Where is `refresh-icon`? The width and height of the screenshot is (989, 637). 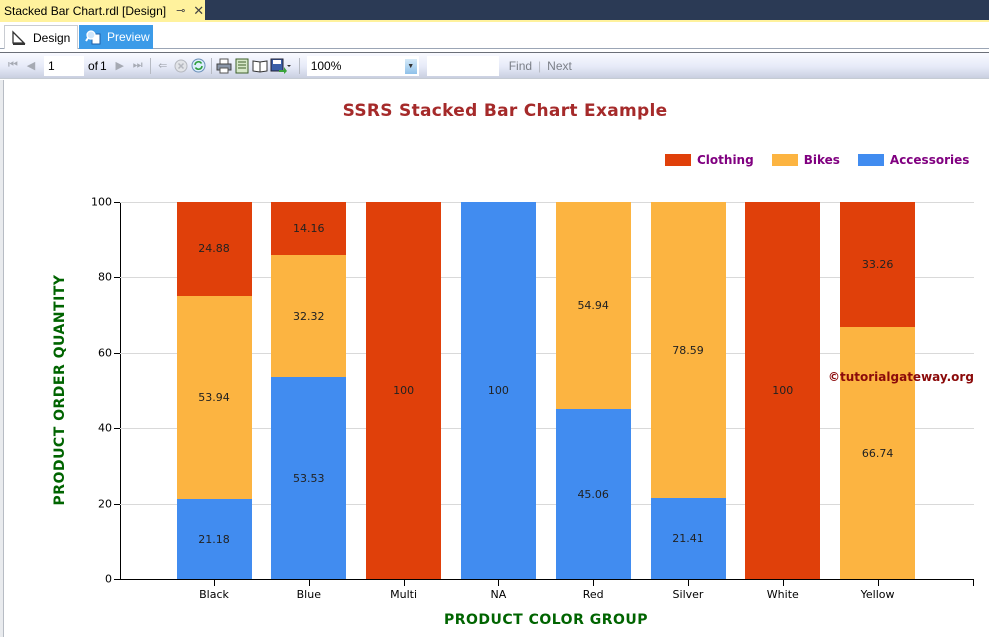
refresh-icon is located at coordinates (199, 66).